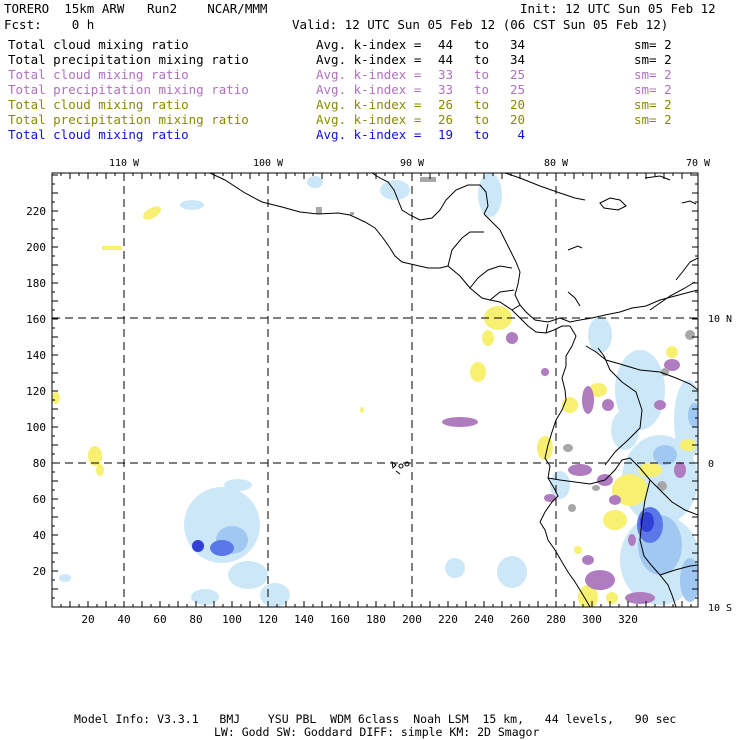 Image resolution: width=740 pixels, height=740 pixels. Describe the element at coordinates (304, 619) in the screenshot. I see `x-tick-label: 140` at that location.